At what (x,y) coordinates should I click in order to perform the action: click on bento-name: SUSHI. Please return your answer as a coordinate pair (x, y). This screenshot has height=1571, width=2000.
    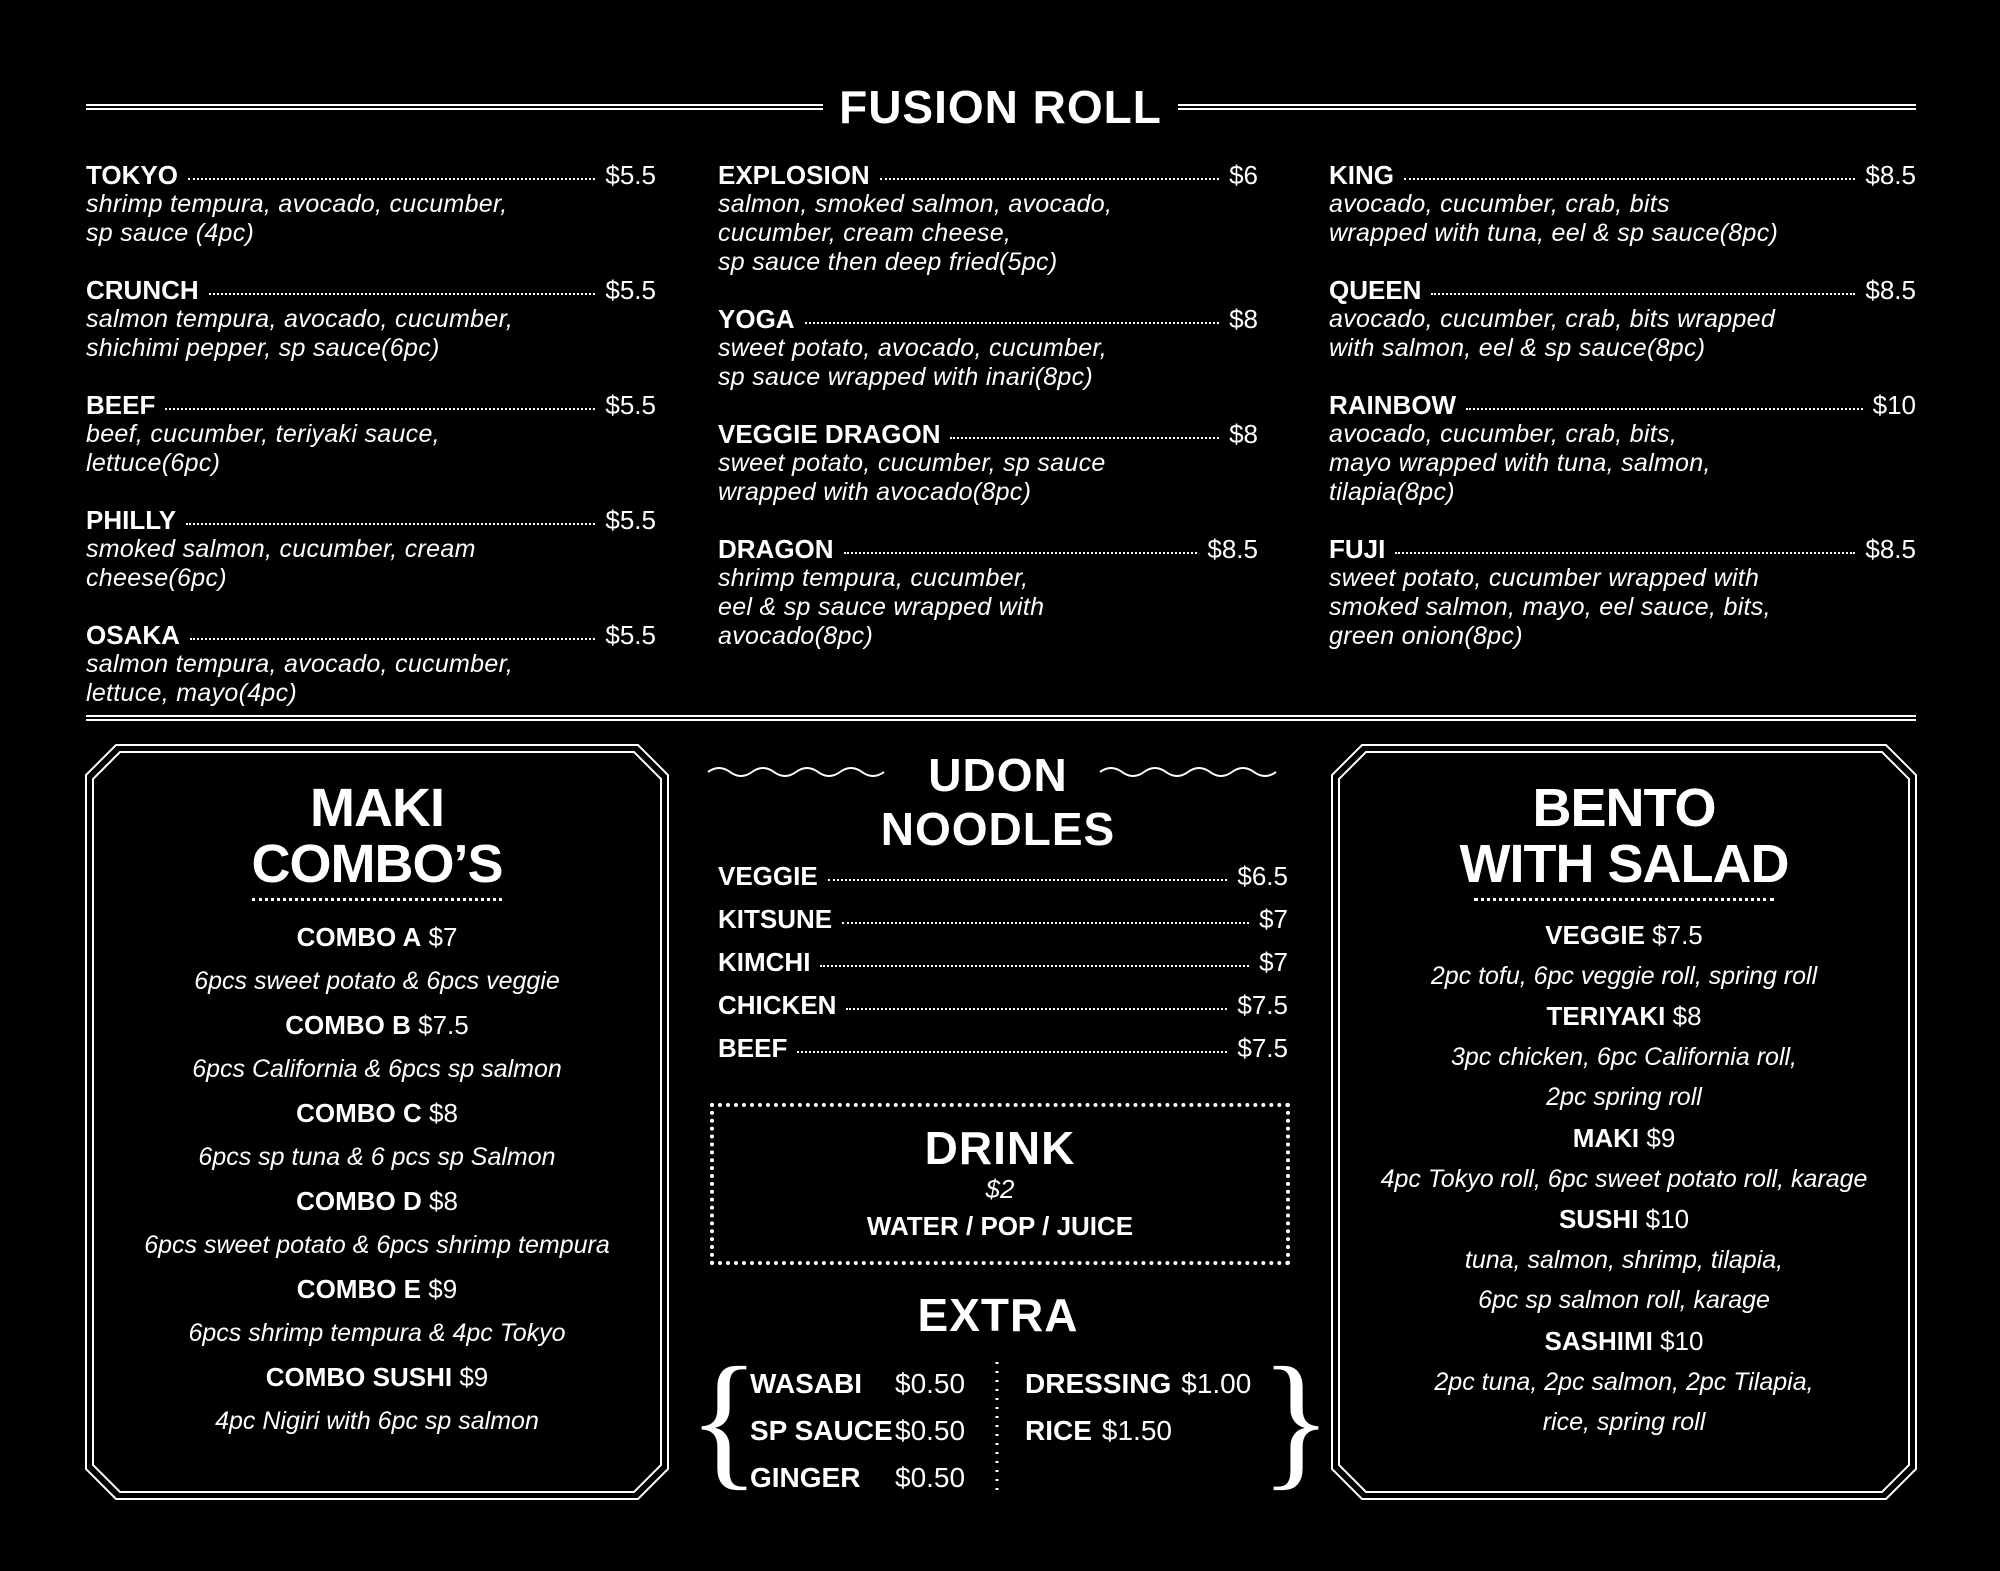
    Looking at the image, I should click on (1598, 1219).